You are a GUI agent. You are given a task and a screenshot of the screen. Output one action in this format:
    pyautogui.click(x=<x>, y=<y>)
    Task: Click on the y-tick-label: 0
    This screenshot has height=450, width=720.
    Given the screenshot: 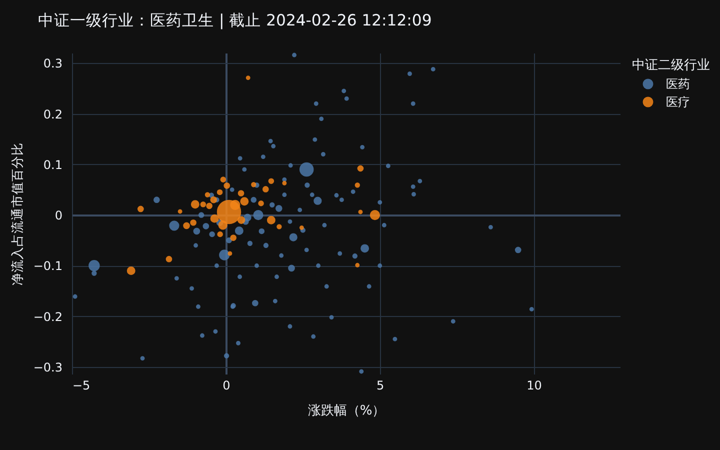 What is the action you would take?
    pyautogui.click(x=58, y=215)
    